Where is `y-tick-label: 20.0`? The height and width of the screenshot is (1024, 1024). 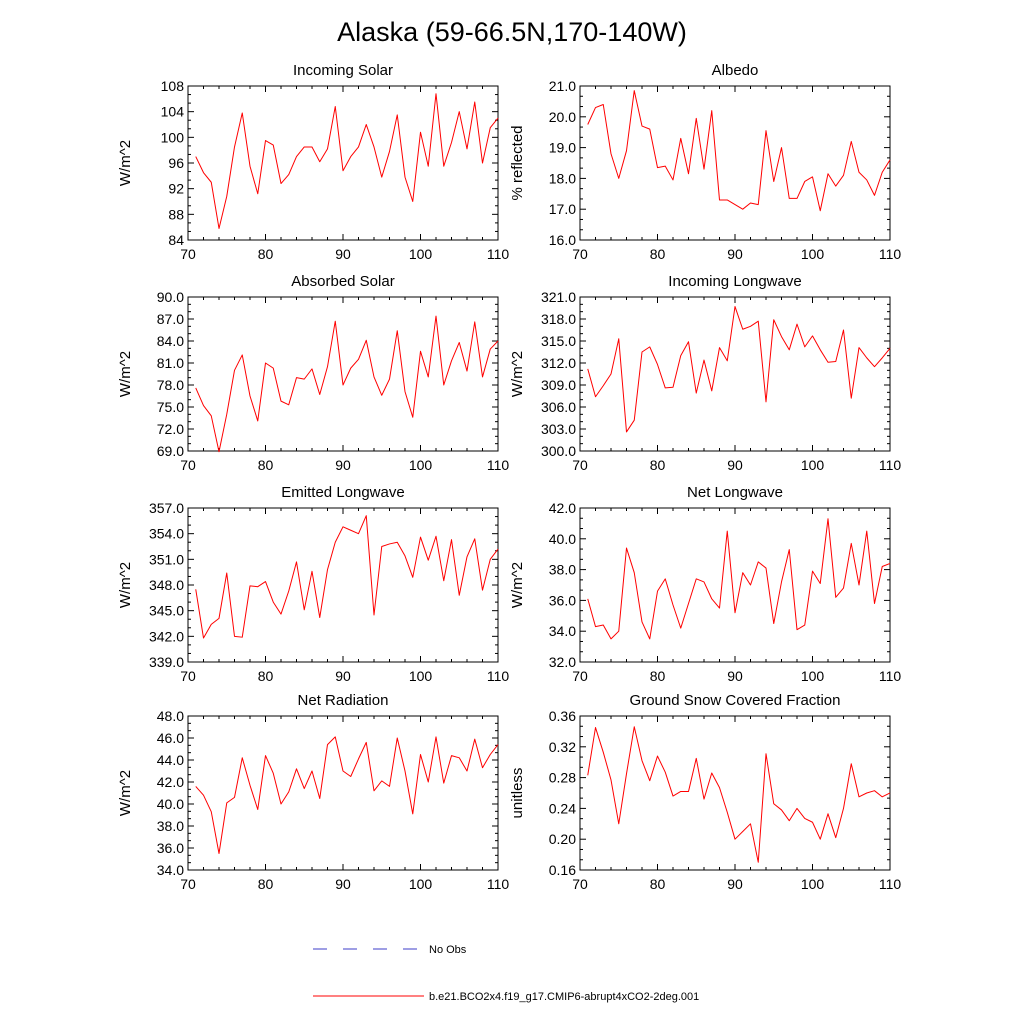
y-tick-label: 20.0 is located at coordinates (562, 117).